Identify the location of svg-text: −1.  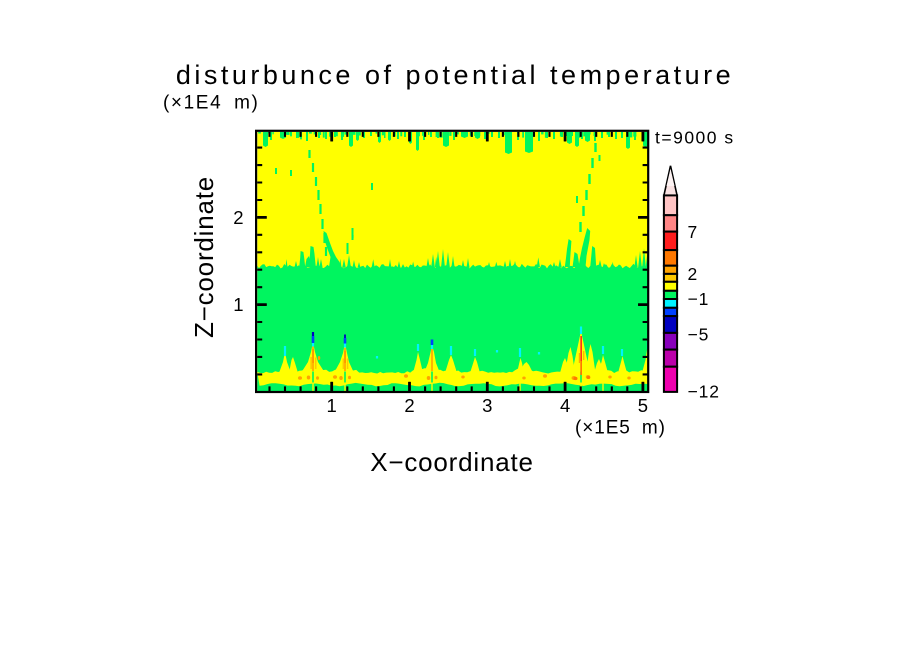
(699, 299).